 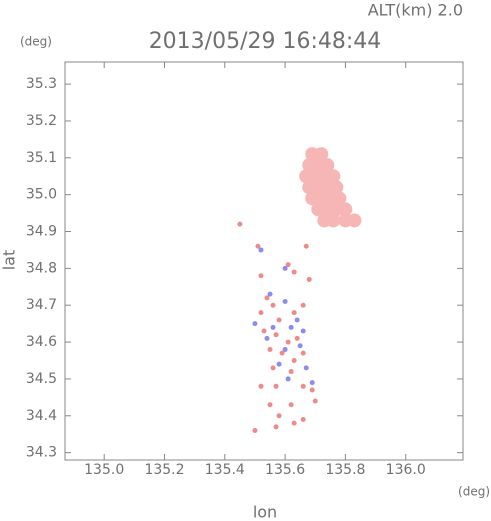 What do you see at coordinates (345, 470) in the screenshot?
I see `x-tick-label: 135.8` at bounding box center [345, 470].